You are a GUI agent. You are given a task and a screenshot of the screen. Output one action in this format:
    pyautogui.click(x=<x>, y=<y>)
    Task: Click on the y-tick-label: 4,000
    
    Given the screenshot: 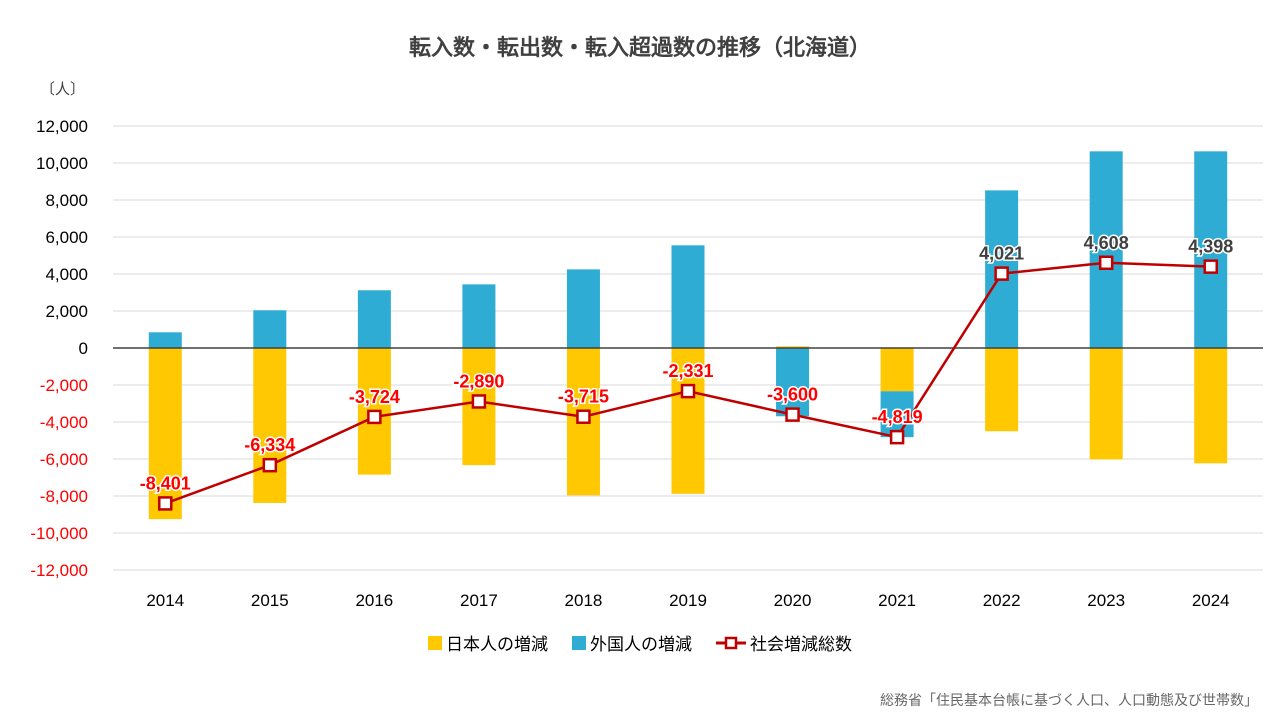 What is the action you would take?
    pyautogui.click(x=66, y=274)
    